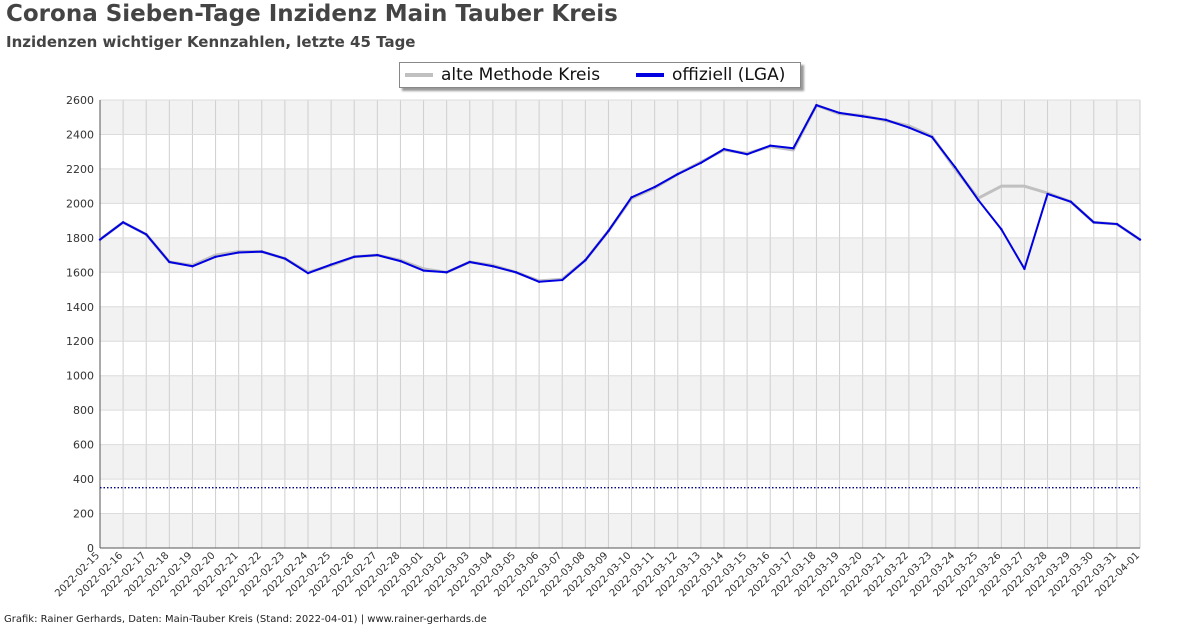  I want to click on y-tick-label: 1000, so click(80, 376).